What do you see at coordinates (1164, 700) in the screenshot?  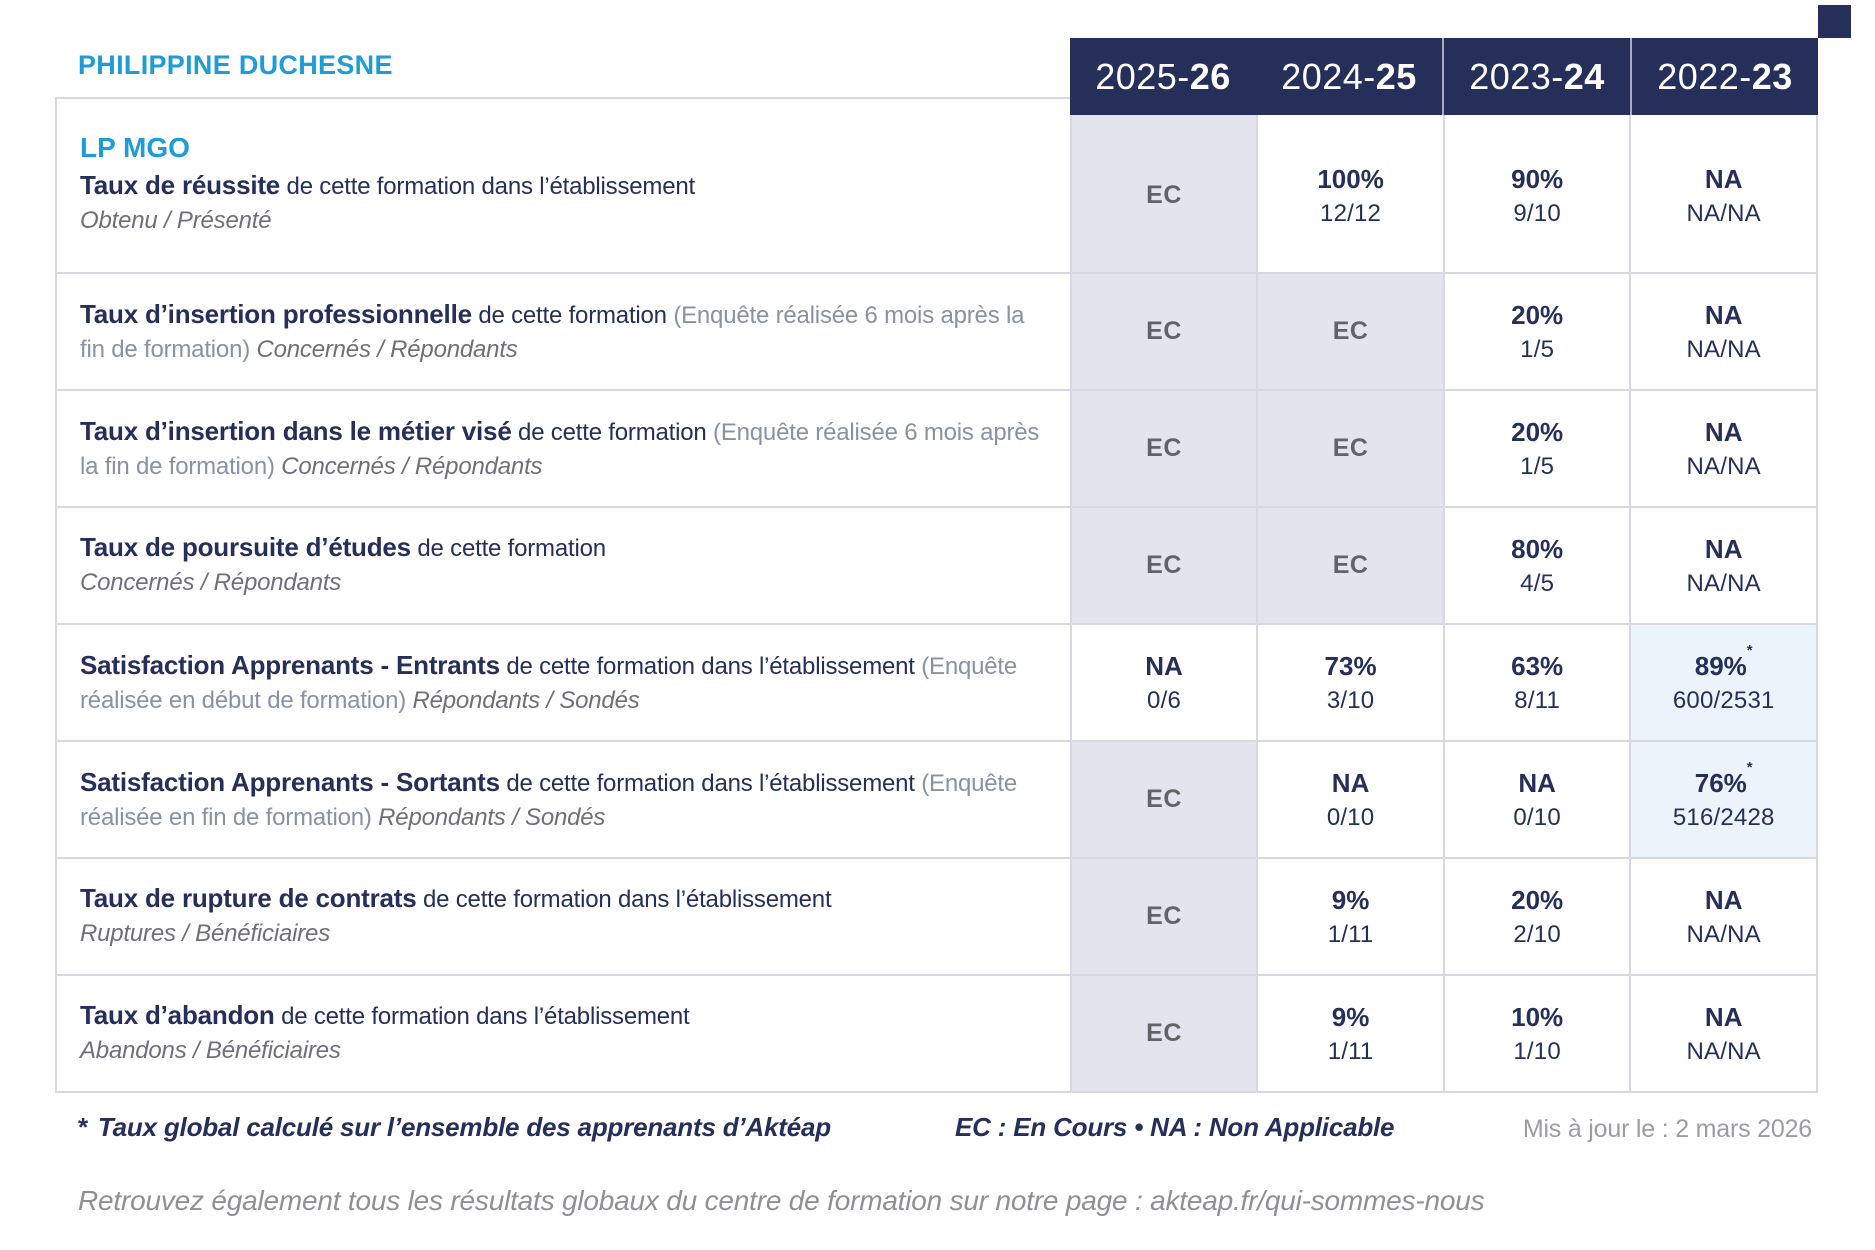 I see `value-fraction: 0/6` at bounding box center [1164, 700].